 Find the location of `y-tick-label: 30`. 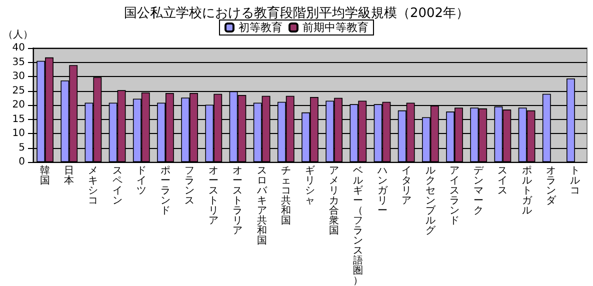

y-tick-label: 30 is located at coordinates (18, 76).